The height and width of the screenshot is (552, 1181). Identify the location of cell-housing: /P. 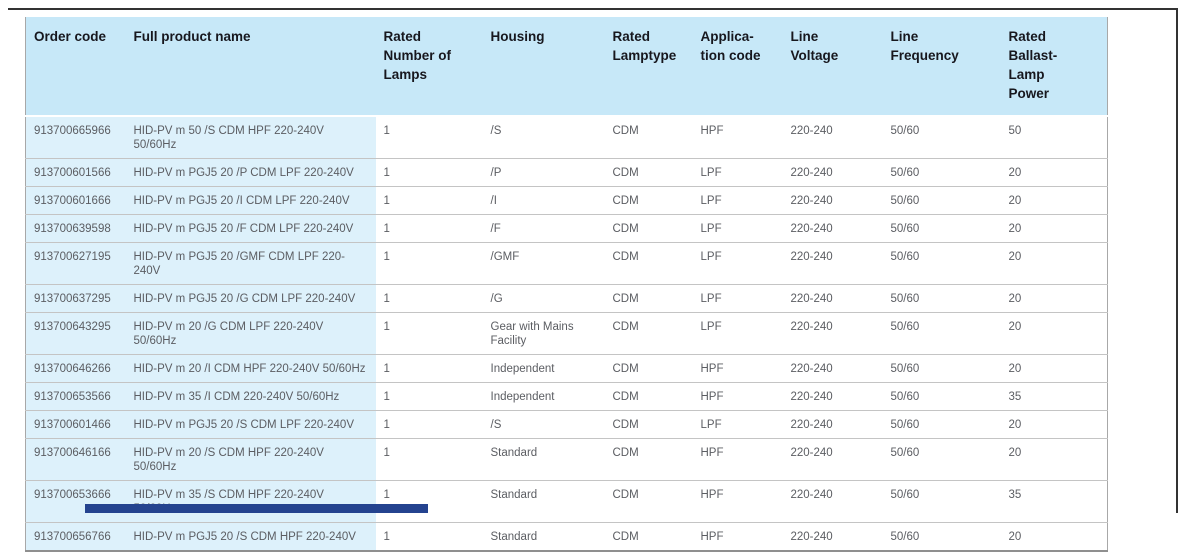
(543, 172).